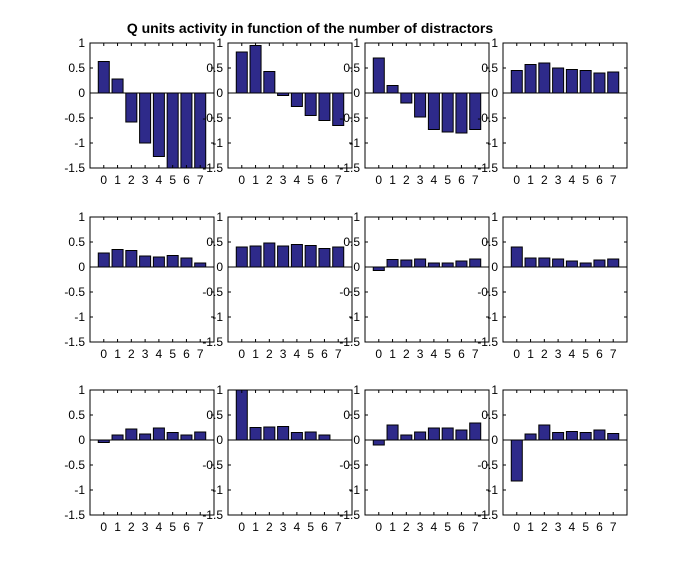 Image resolution: width=695 pixels, height=579 pixels. Describe the element at coordinates (277, 285) in the screenshot. I see `subplot-6: 10.50-0.5-1-1.50 1 2 3 4 5 6 7` at that location.